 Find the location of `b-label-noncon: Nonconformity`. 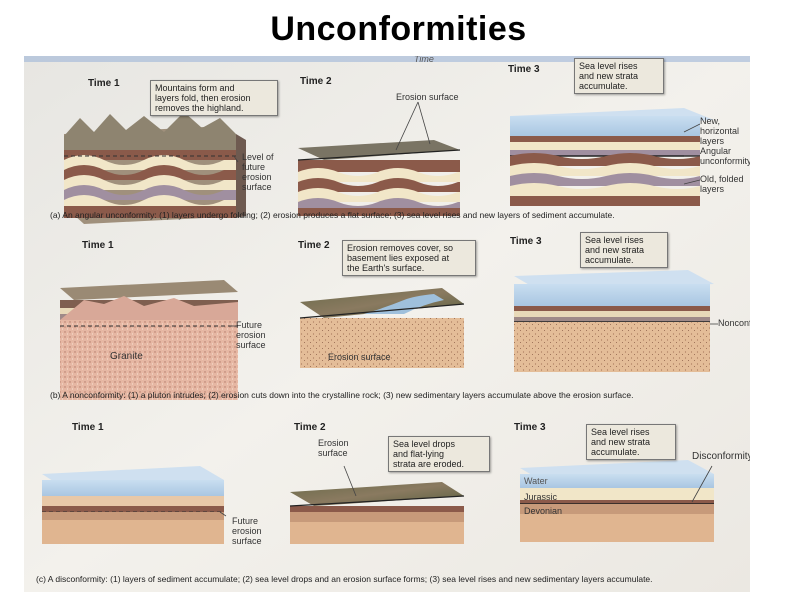

b-label-noncon: Nonconformity is located at coordinates (734, 323).